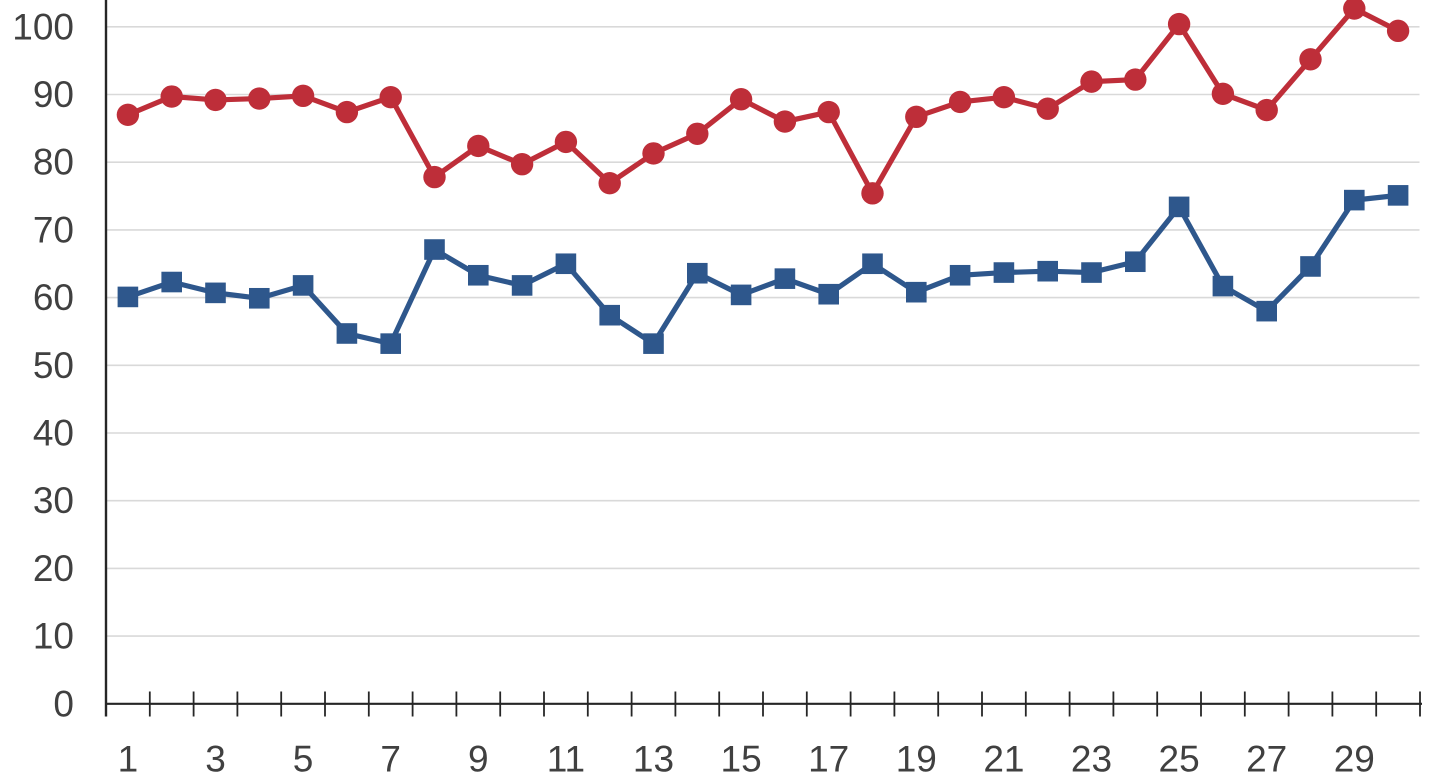 Image resolution: width=1431 pixels, height=779 pixels. What do you see at coordinates (828, 759) in the screenshot?
I see `x-axis-tick-label: 17` at bounding box center [828, 759].